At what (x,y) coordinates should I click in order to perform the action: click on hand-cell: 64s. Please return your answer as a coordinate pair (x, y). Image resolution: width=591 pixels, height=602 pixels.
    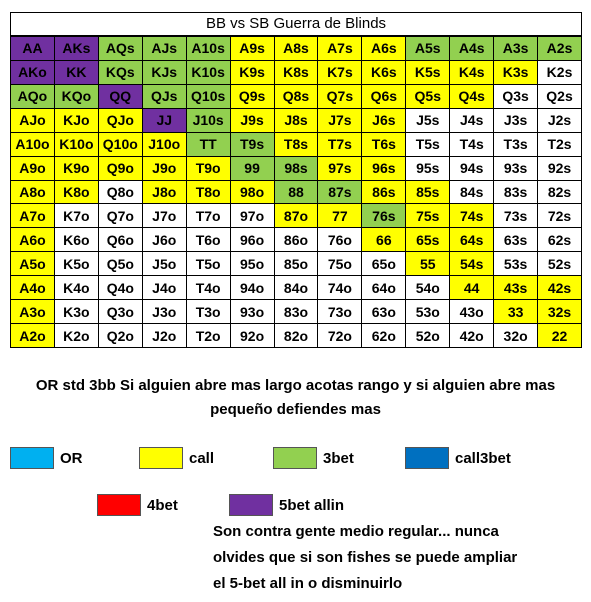
    Looking at the image, I should click on (472, 240).